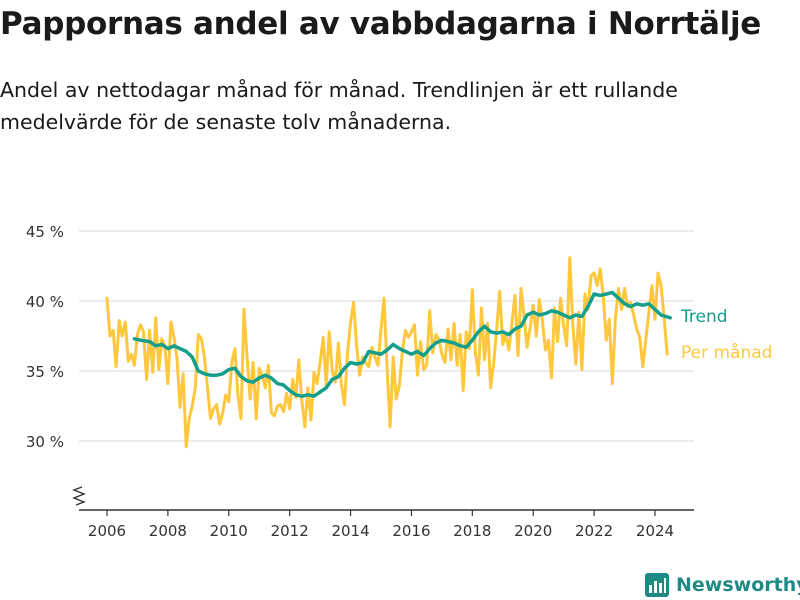 The width and height of the screenshot is (800, 600). Describe the element at coordinates (533, 531) in the screenshot. I see `x-tick-label-2020: 2020` at that location.